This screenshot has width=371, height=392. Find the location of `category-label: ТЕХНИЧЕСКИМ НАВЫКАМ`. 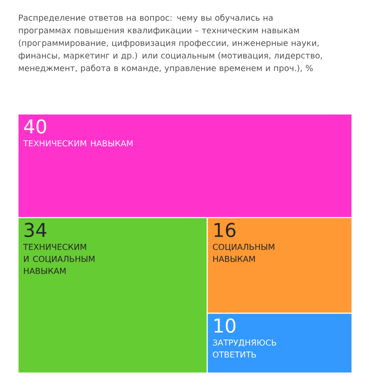

category-label: ТЕХНИЧЕСКИМ НАВЫКАМ is located at coordinates (78, 143).